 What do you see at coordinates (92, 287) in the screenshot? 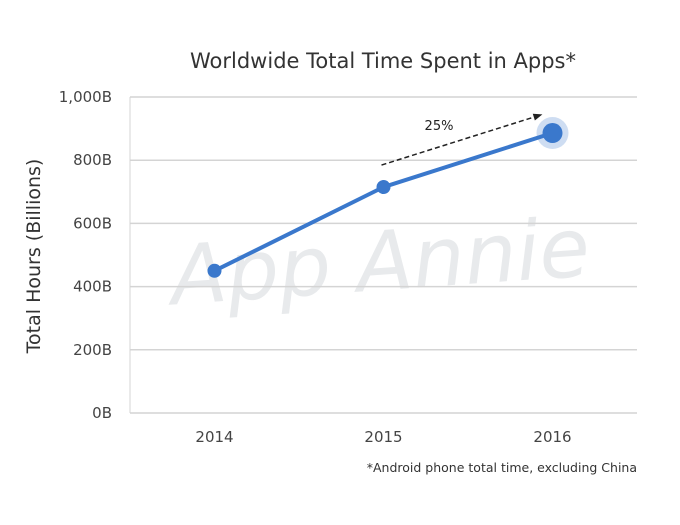
I see `y-tick-label: 400B` at bounding box center [92, 287].